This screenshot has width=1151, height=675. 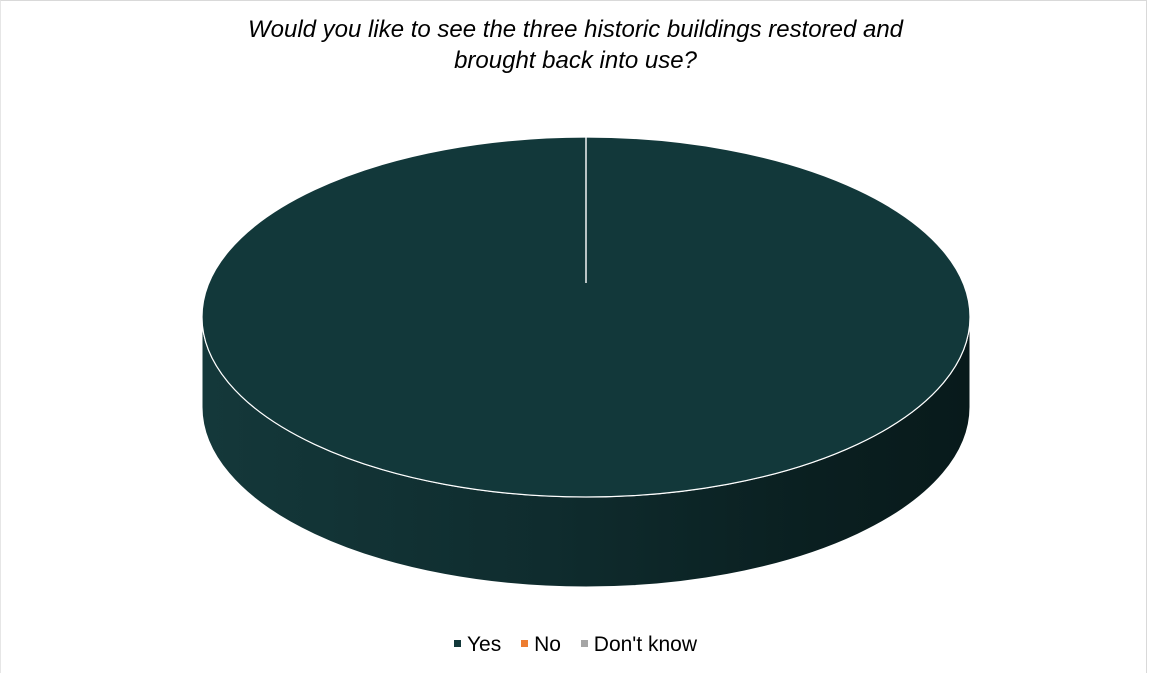 What do you see at coordinates (584, 643) in the screenshot?
I see `legend-swatch-dont-know` at bounding box center [584, 643].